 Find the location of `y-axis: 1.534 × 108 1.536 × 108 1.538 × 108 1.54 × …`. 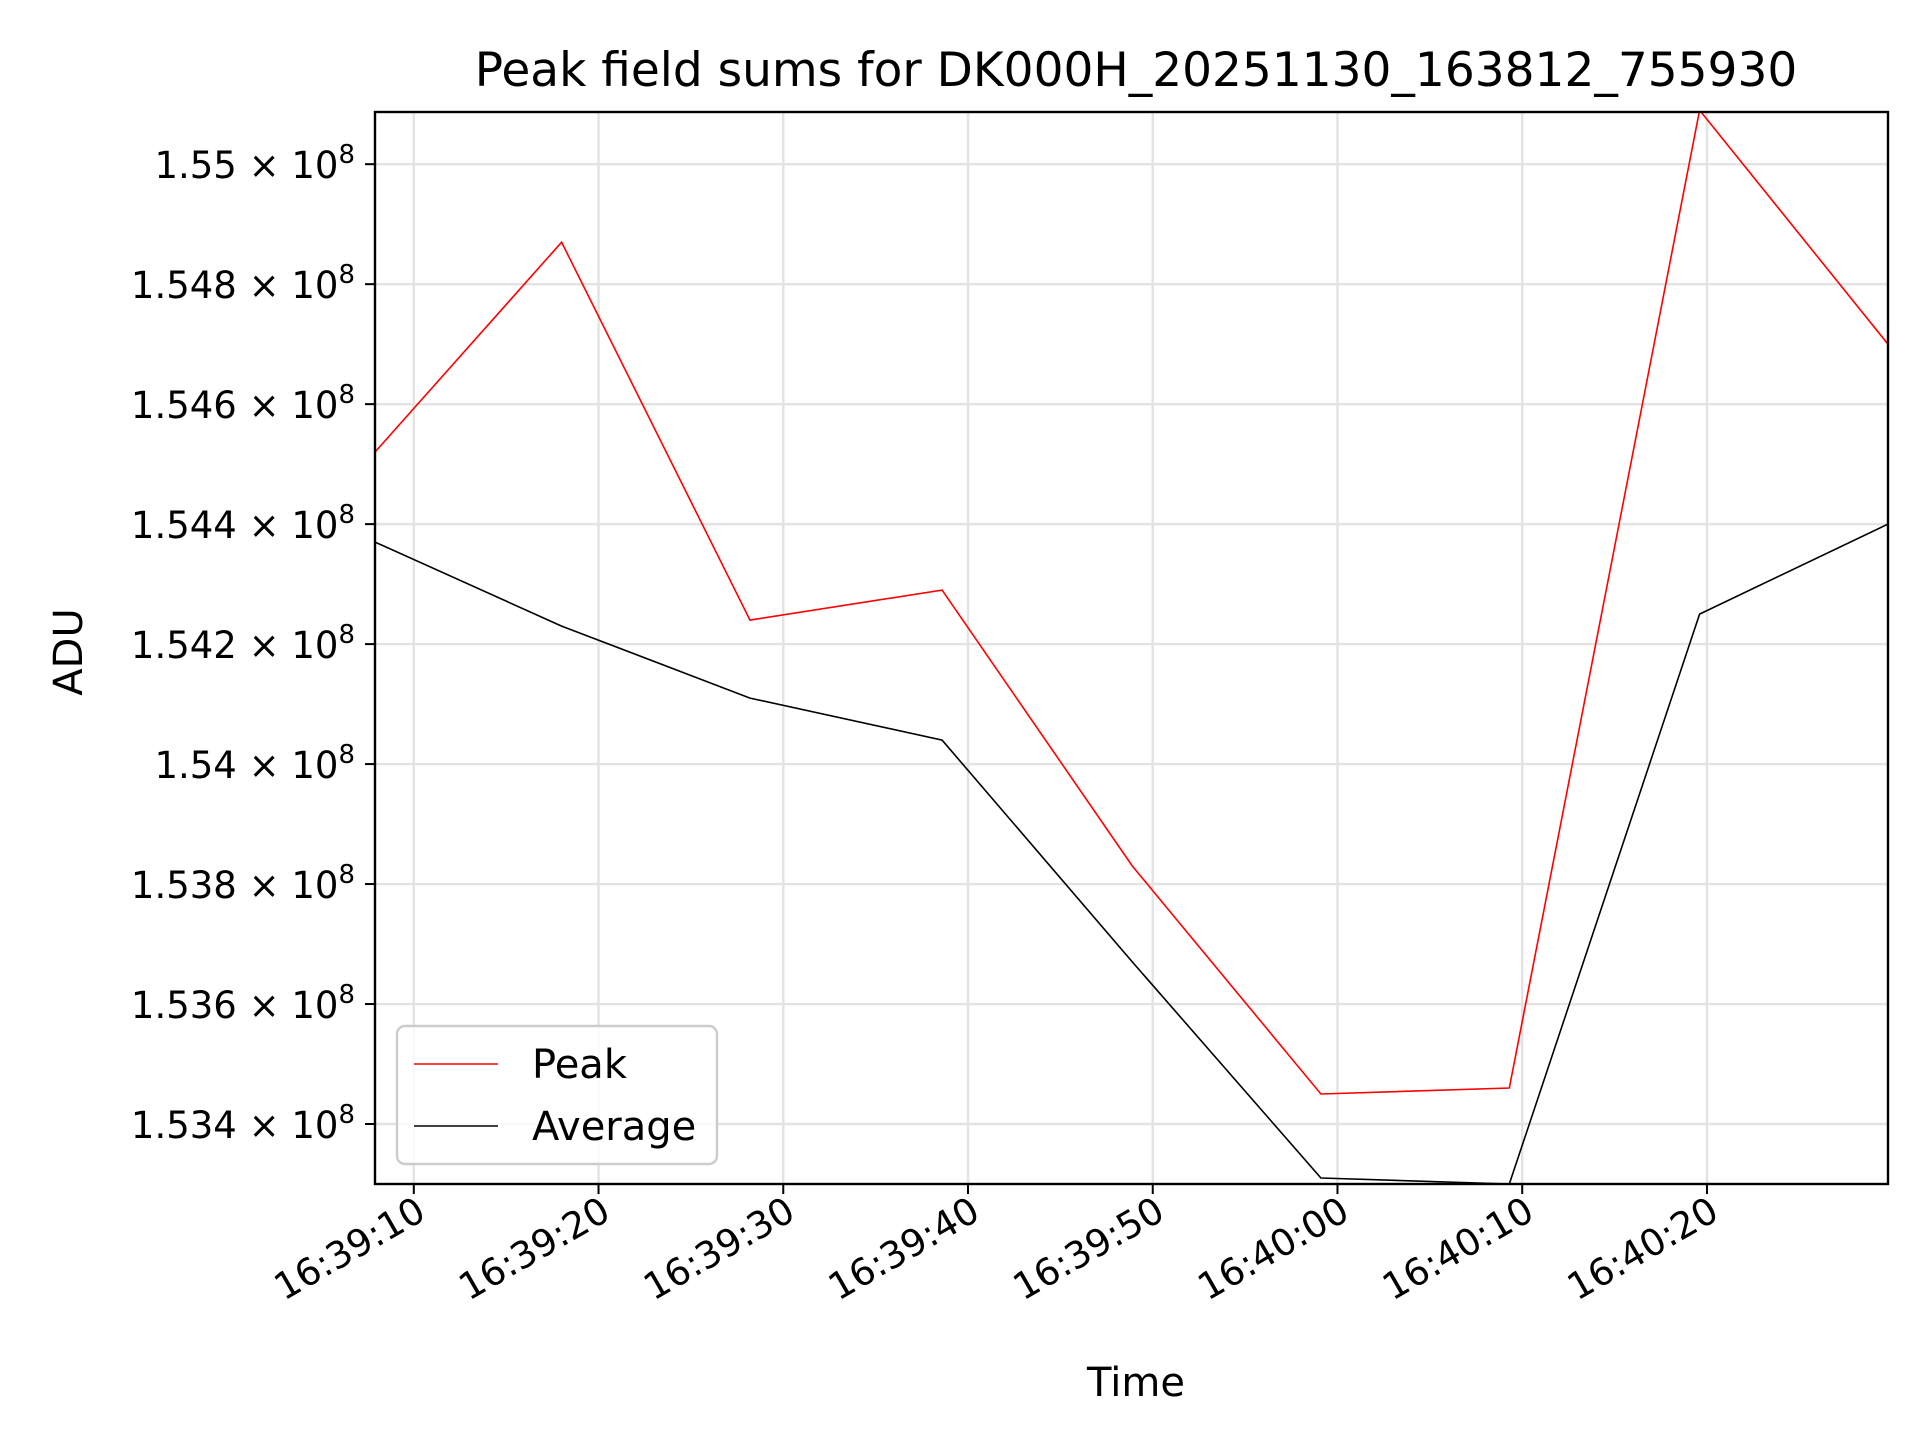

y-axis: 1.534 × 108 1.536 × 108 1.538 × 108 1.54 × … is located at coordinates (253, 643).